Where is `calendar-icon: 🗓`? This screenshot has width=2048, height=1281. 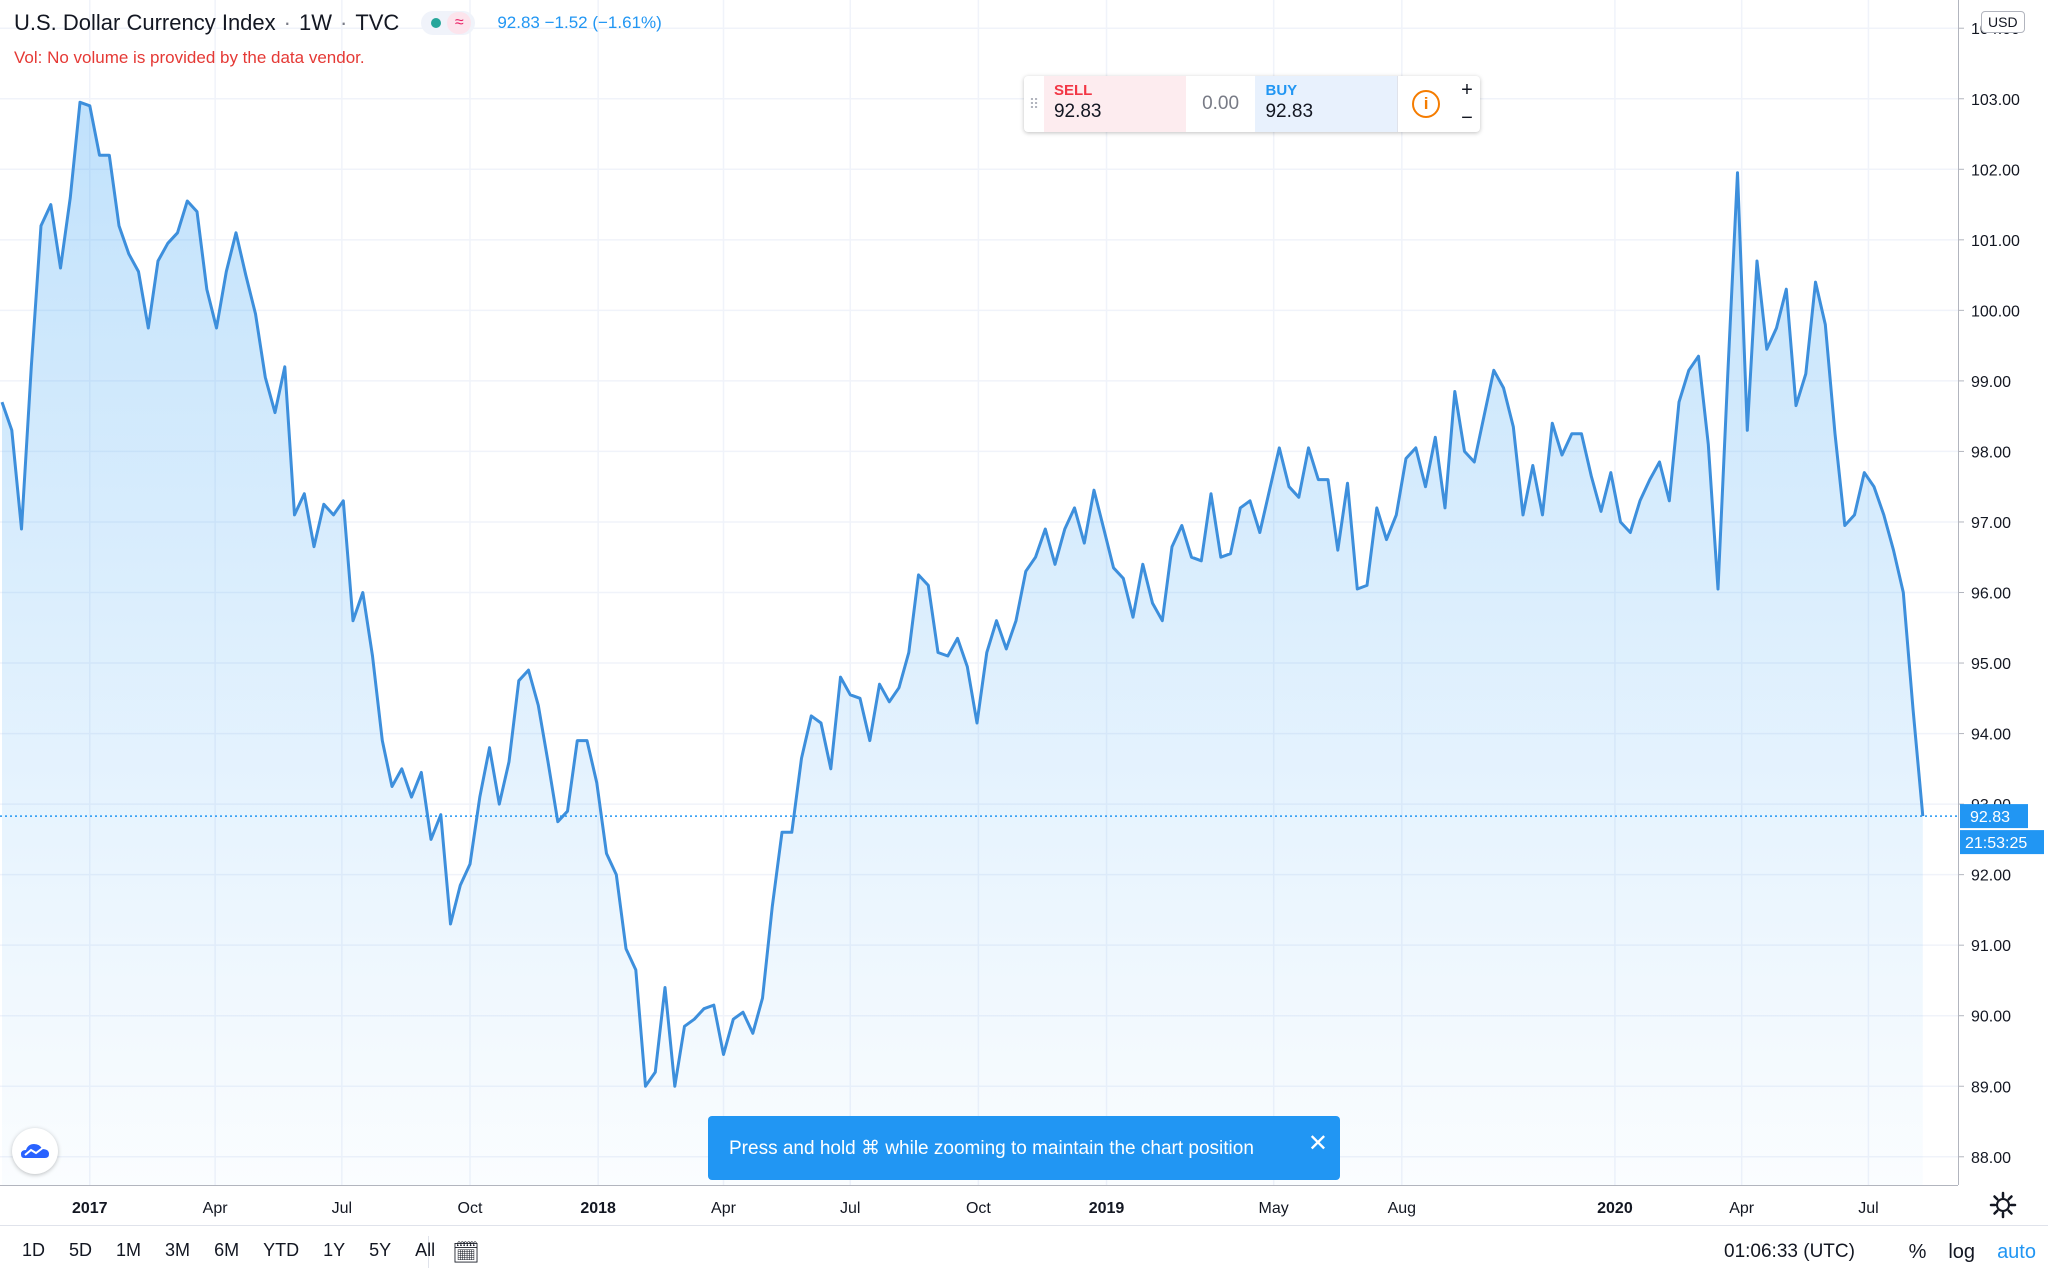
calendar-icon: 🗓 is located at coordinates (466, 1252).